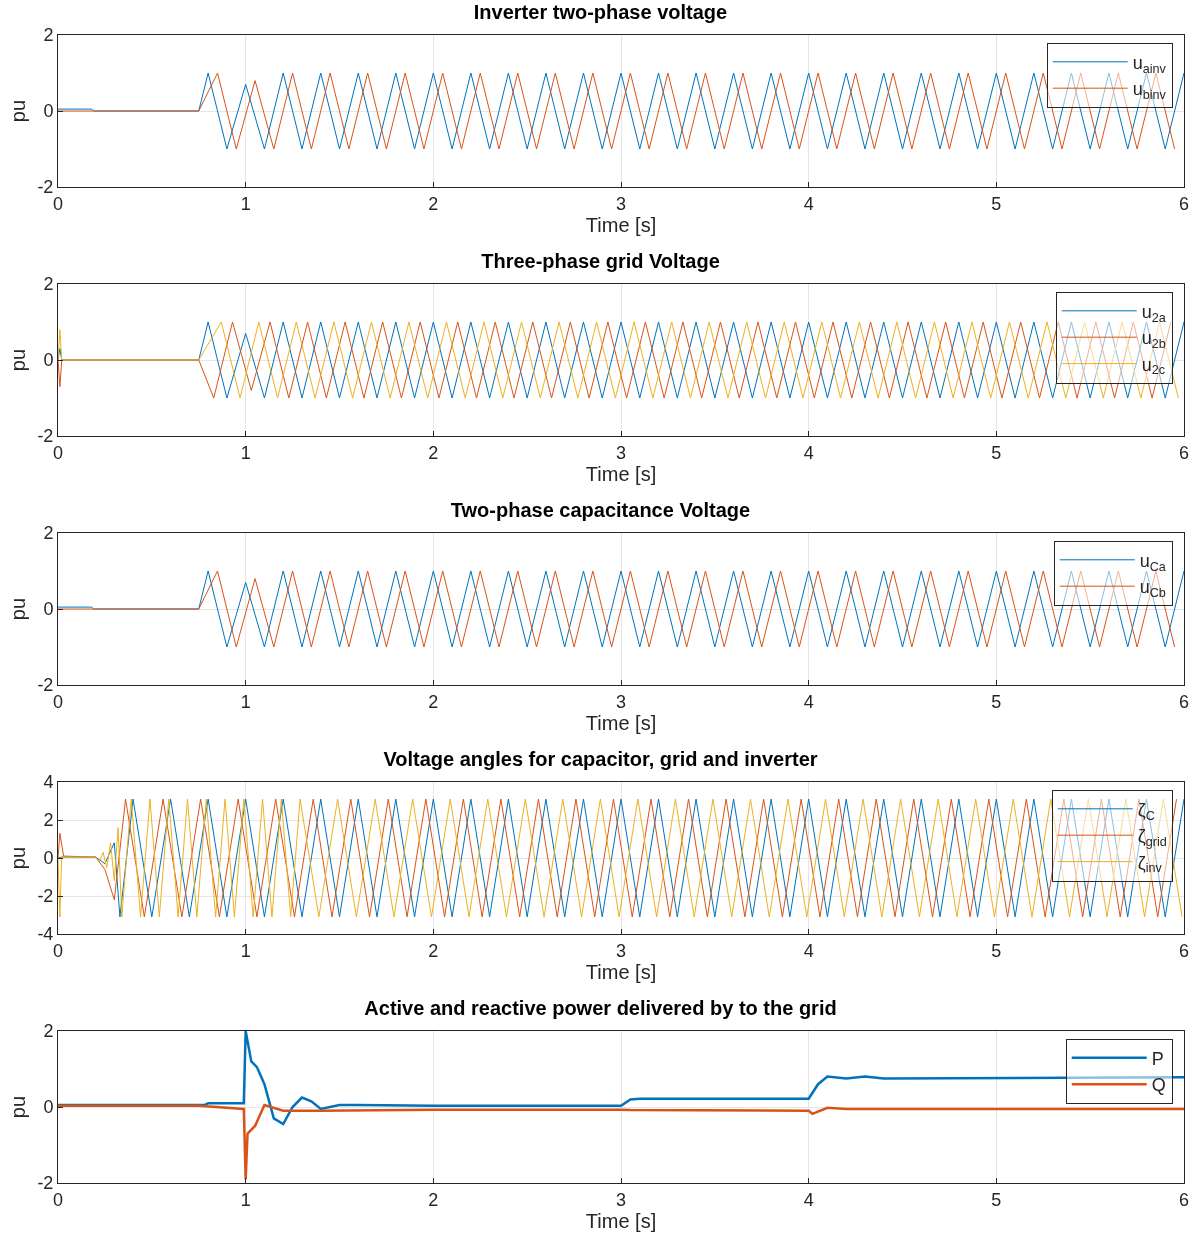 The image size is (1201, 1247). What do you see at coordinates (1157, 1058) in the screenshot?
I see `legend-label: P` at bounding box center [1157, 1058].